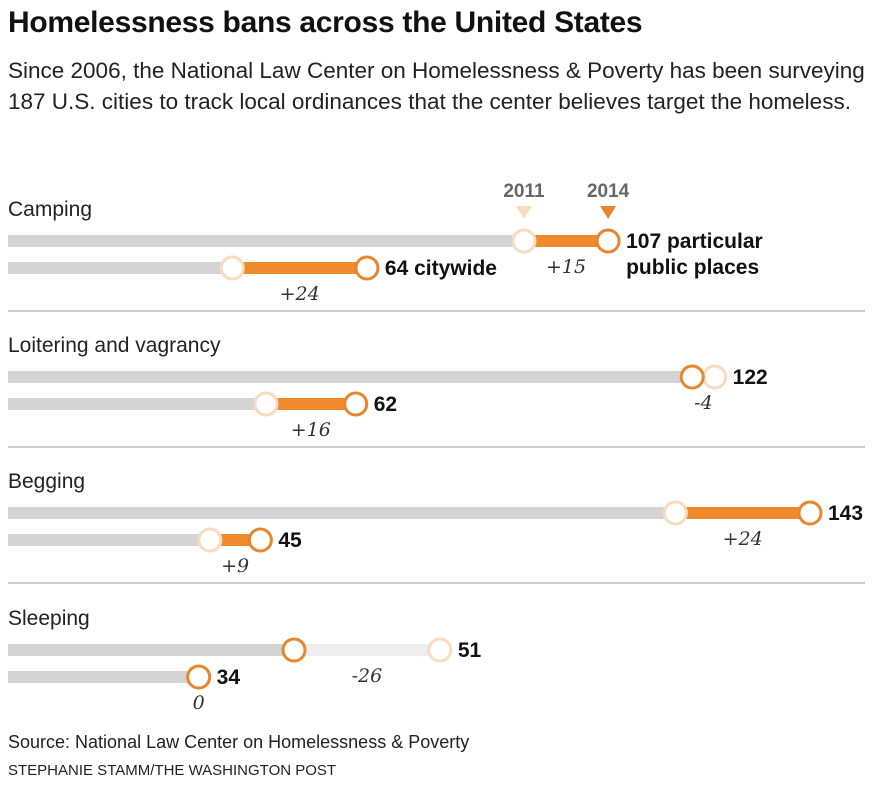  What do you see at coordinates (229, 677) in the screenshot?
I see `value-label: 34` at bounding box center [229, 677].